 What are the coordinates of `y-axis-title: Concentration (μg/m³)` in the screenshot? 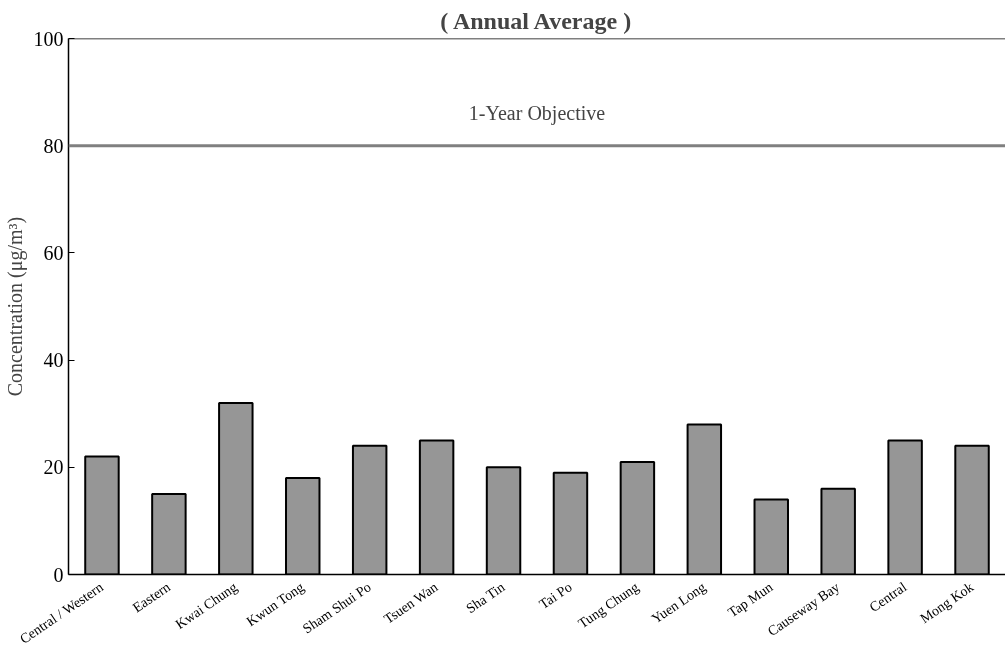 It's located at (15, 306).